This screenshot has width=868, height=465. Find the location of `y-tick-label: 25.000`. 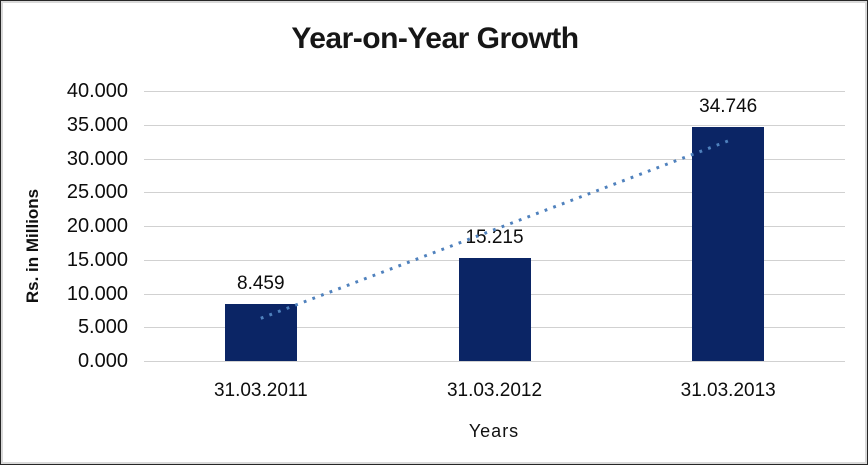

y-tick-label: 25.000 is located at coordinates (97, 192).